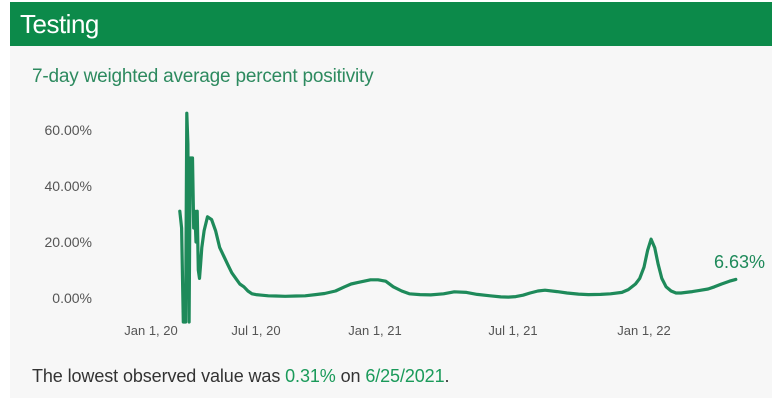 The height and width of the screenshot is (401, 778). What do you see at coordinates (350, 376) in the screenshot?
I see `summary-middle: on` at bounding box center [350, 376].